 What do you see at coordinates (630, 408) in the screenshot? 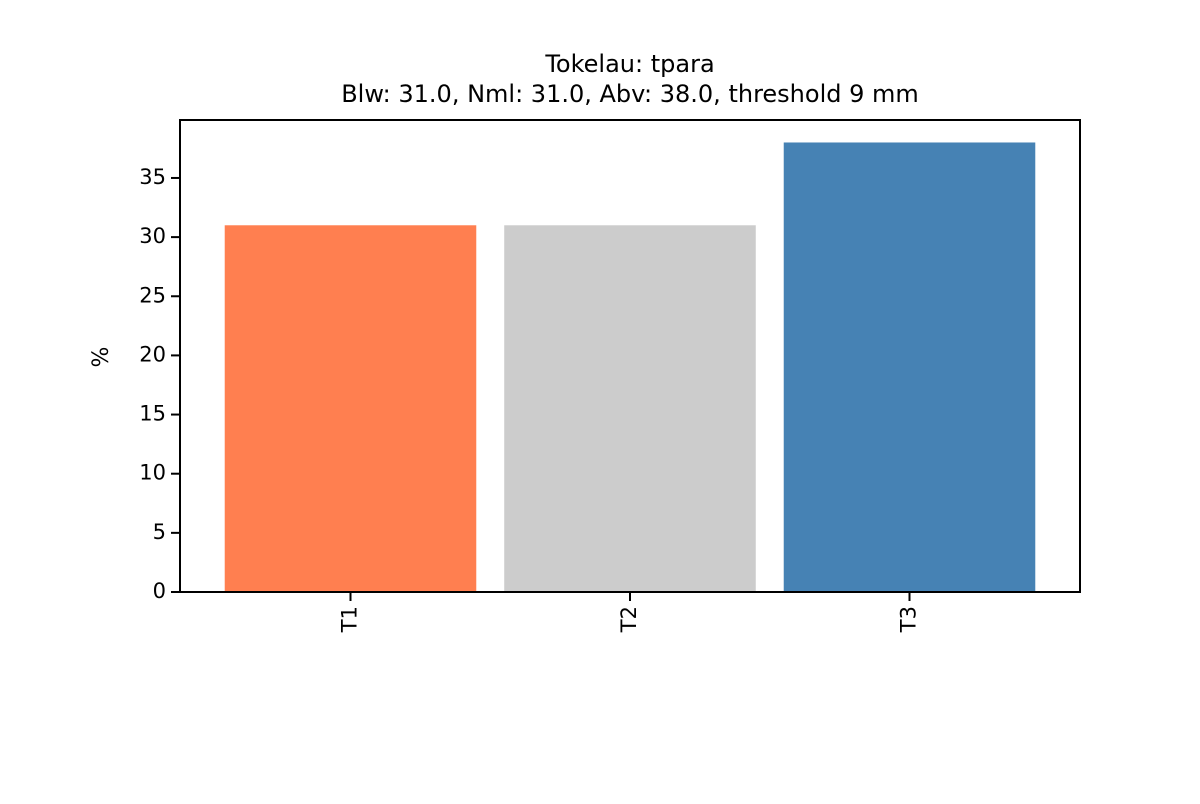
I see `bar-t2` at bounding box center [630, 408].